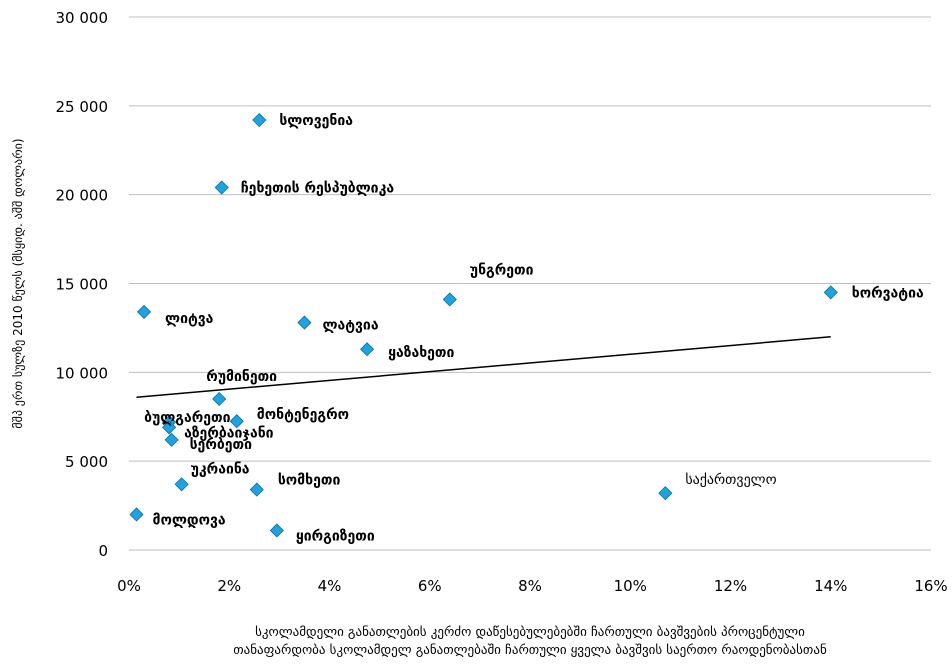 The width and height of the screenshot is (952, 668). What do you see at coordinates (82, 107) in the screenshot?
I see `y-tick-label: 25 000` at bounding box center [82, 107].